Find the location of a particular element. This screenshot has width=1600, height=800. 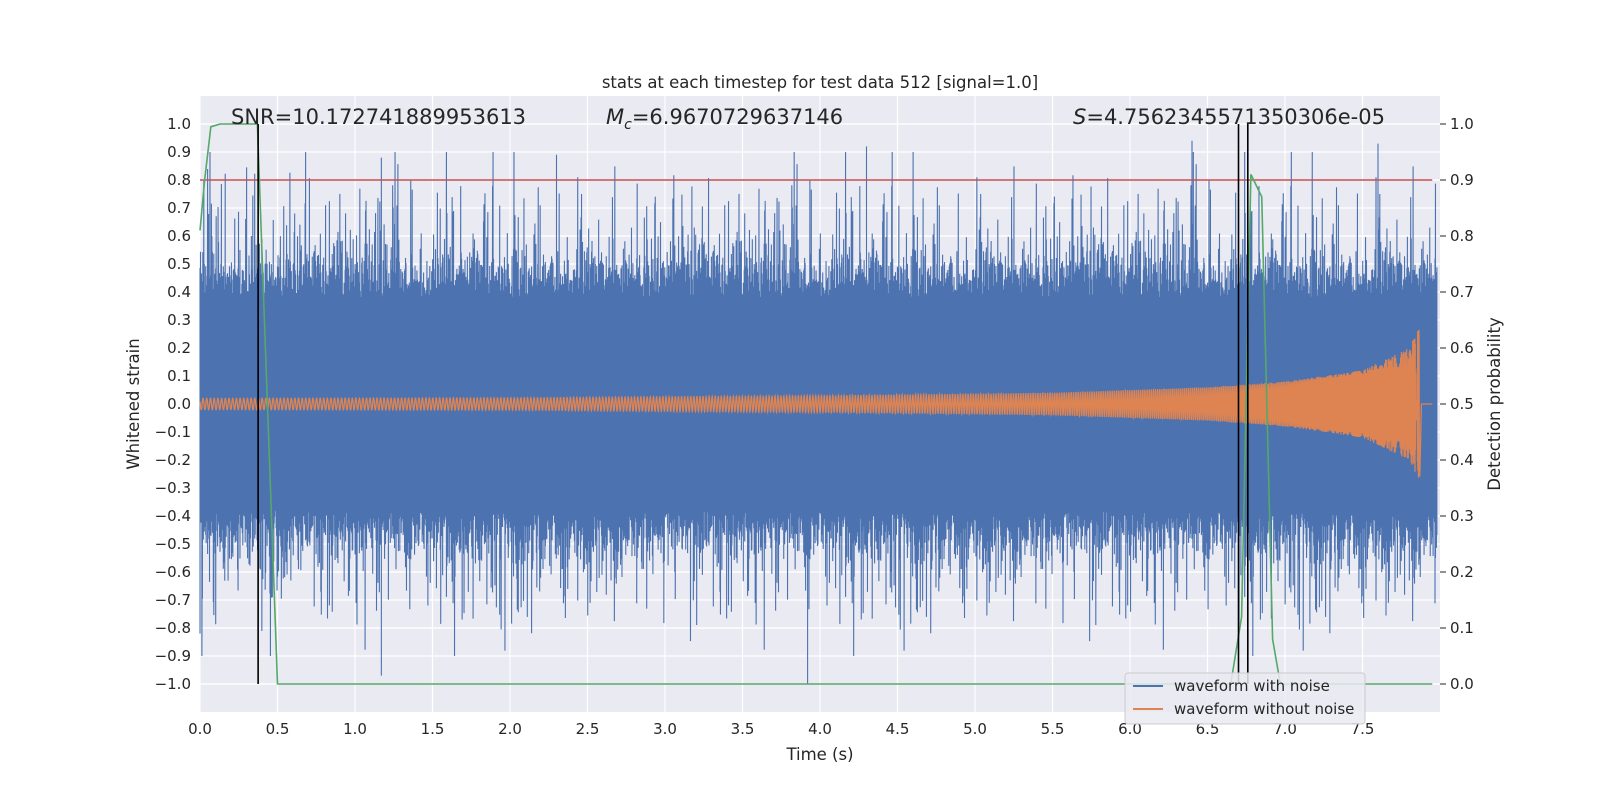

x-tick-label: 1.5 is located at coordinates (433, 729).